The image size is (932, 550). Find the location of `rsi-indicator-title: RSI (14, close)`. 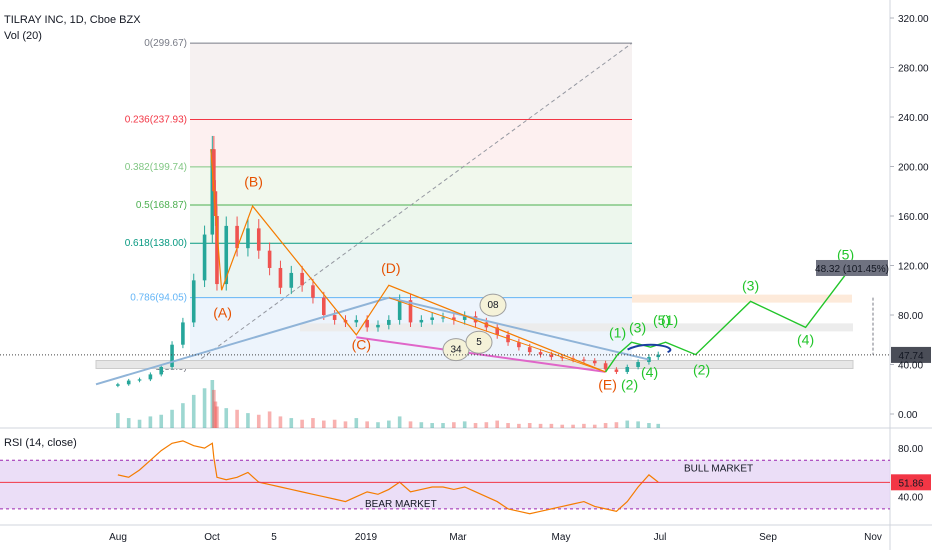

rsi-indicator-title: RSI (14, close) is located at coordinates (40, 443).